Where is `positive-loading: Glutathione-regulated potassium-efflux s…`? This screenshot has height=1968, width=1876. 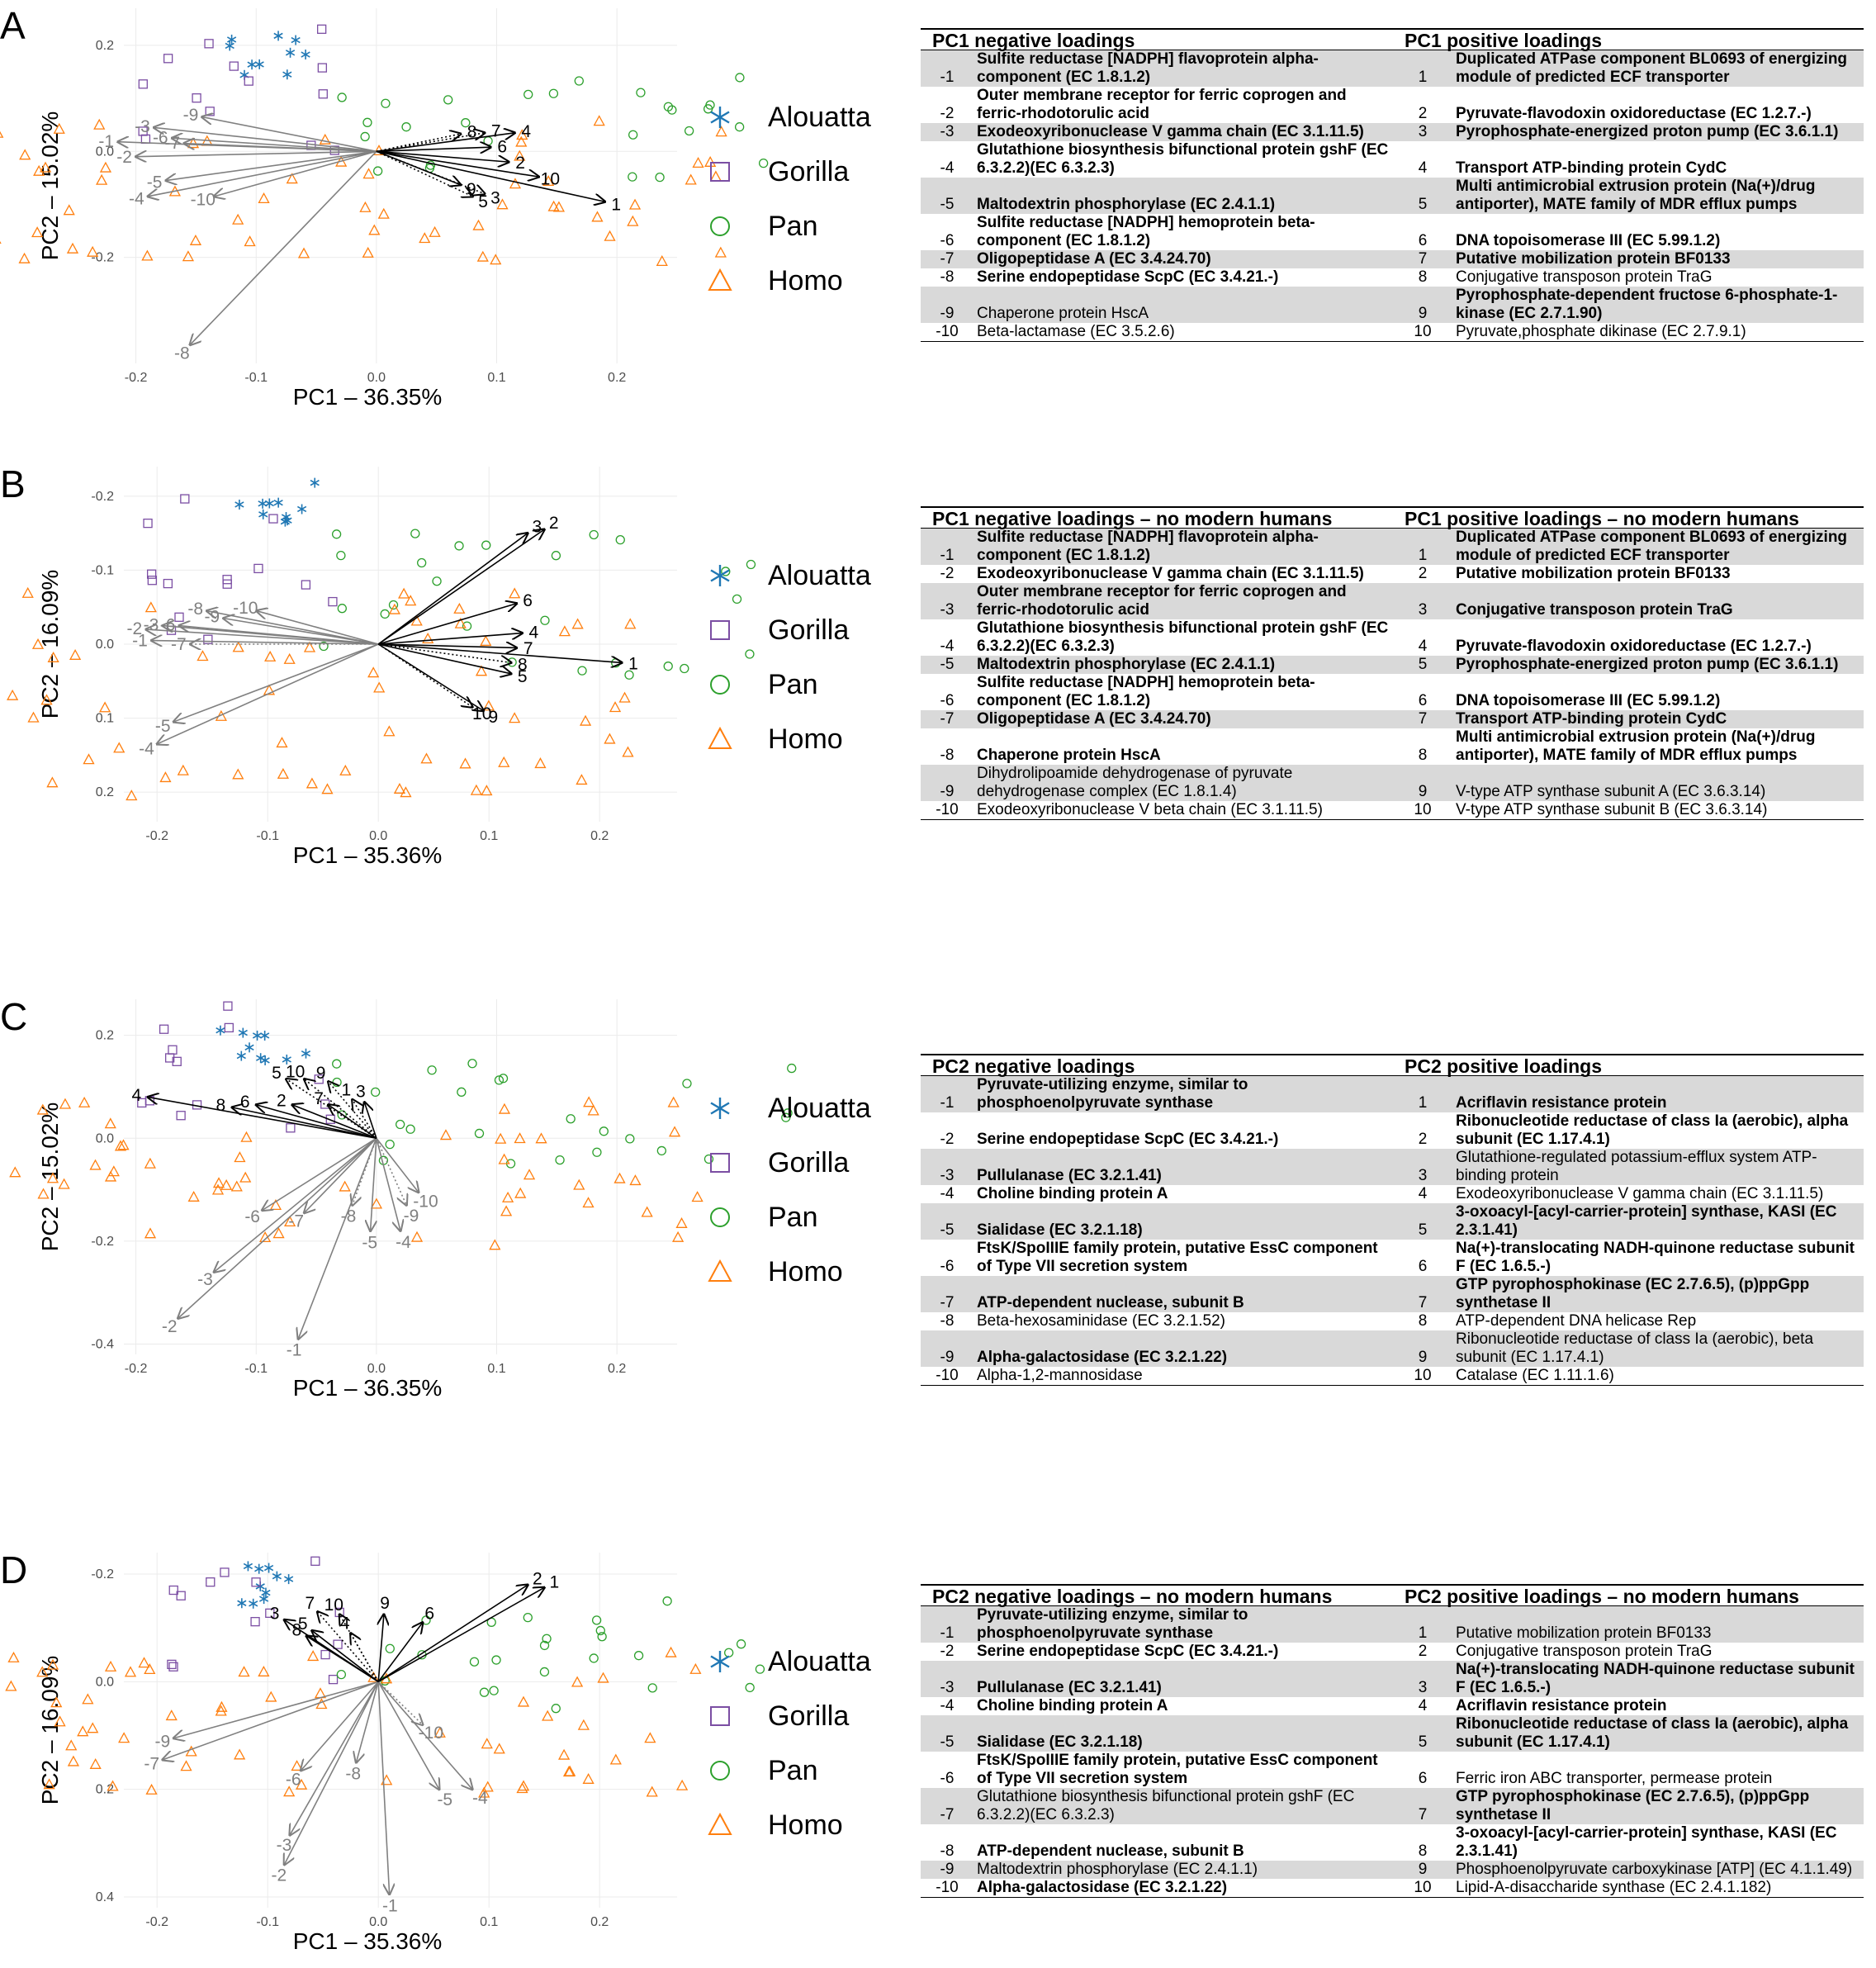
positive-loading: Glutathione-regulated potassium-efflux s… is located at coordinates (1636, 1166).